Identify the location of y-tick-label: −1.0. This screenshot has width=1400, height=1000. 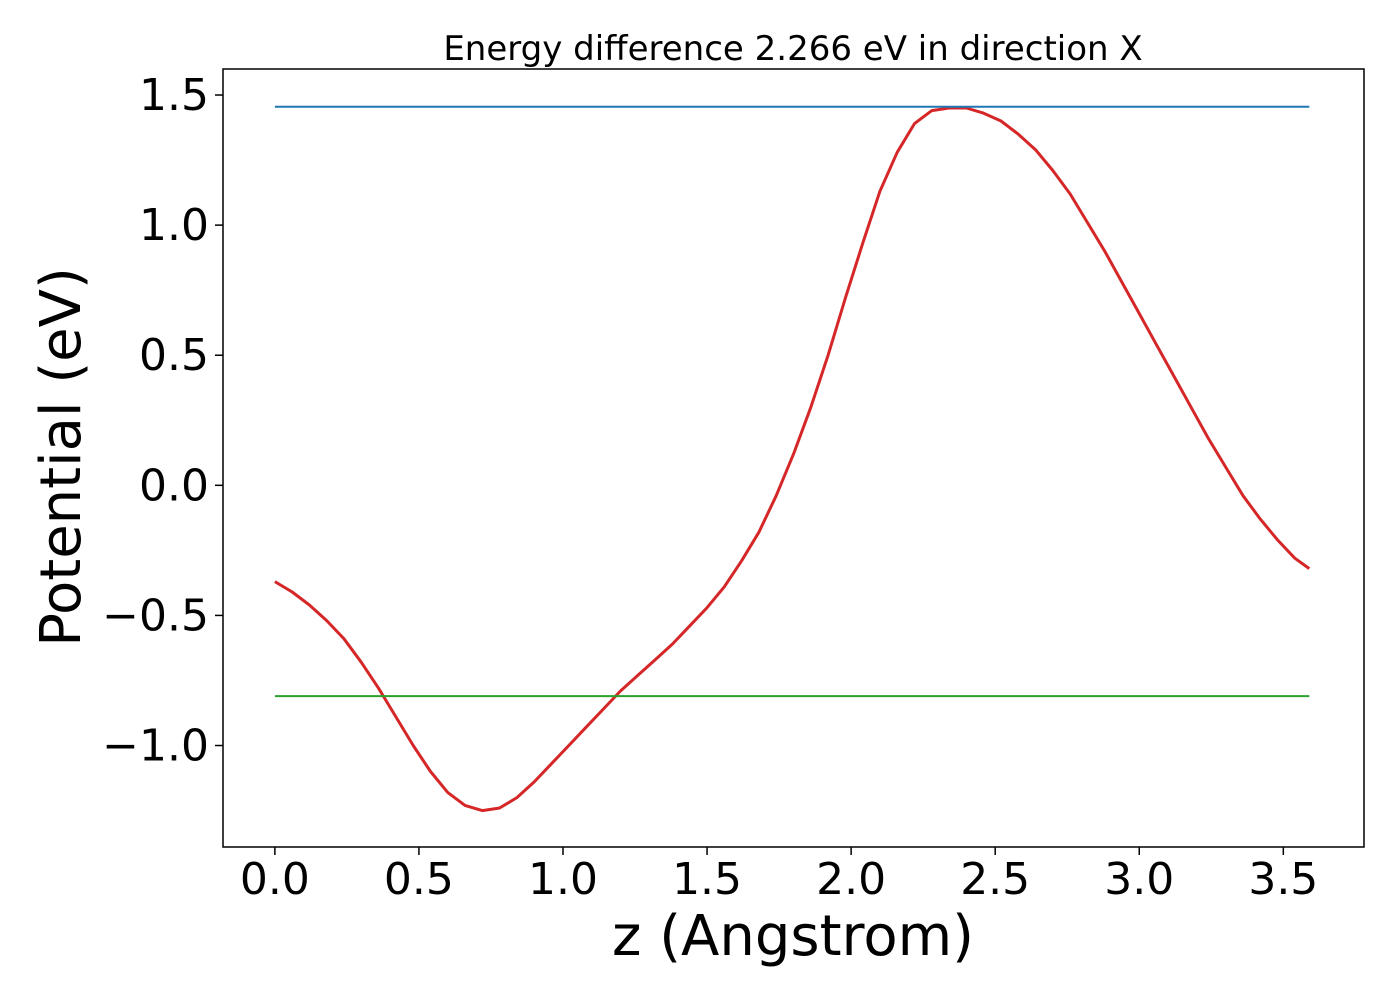
(155, 746).